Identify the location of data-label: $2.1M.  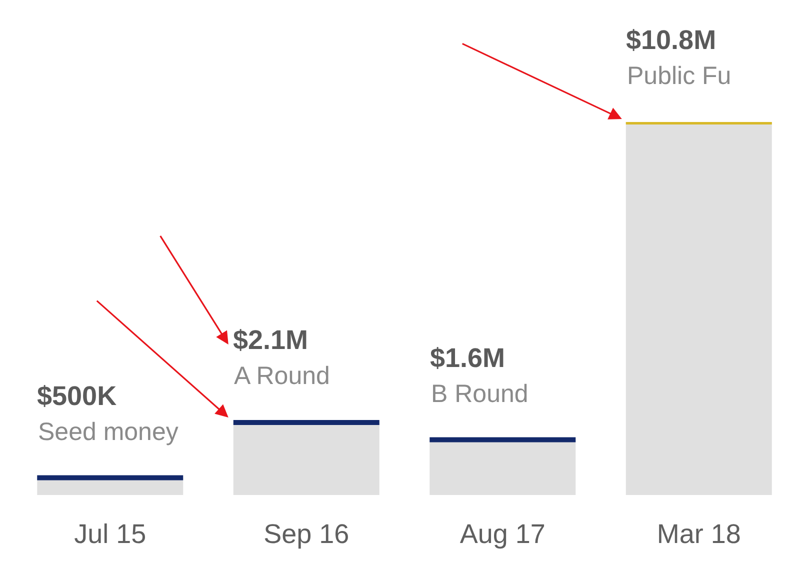
(270, 340).